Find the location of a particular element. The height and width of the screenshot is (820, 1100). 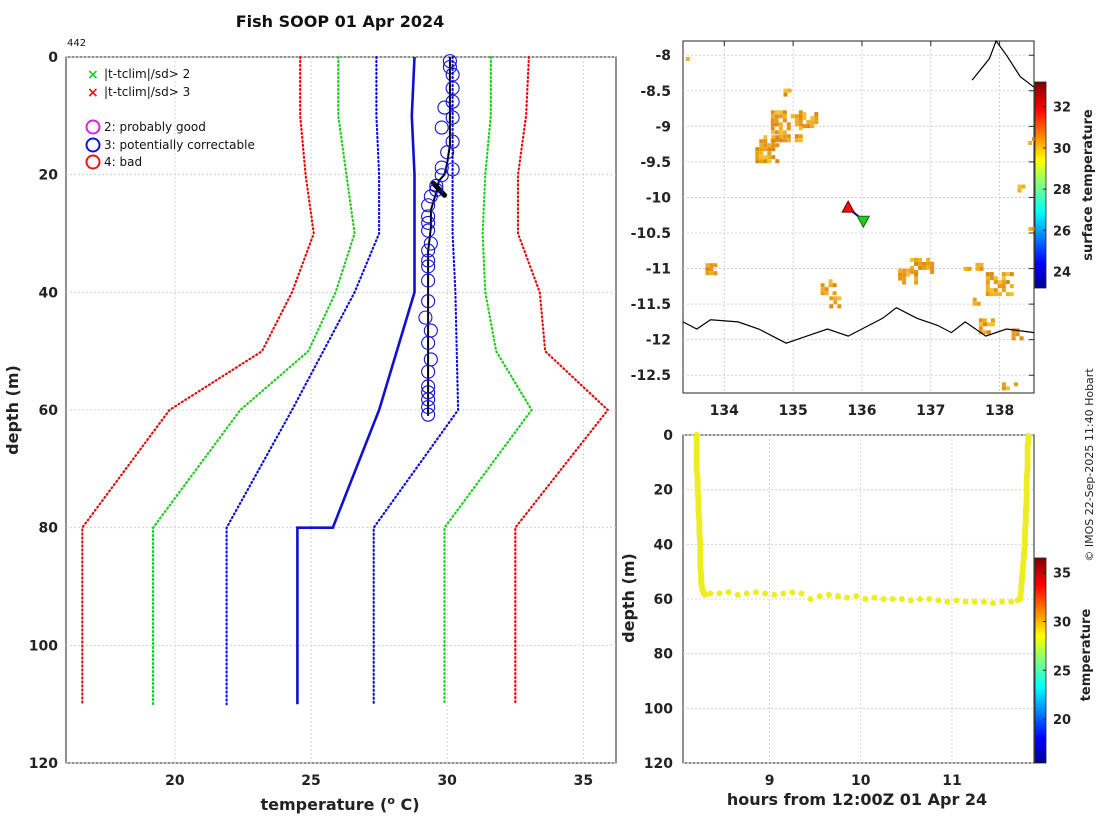

legend-flag3-icon is located at coordinates (93, 145).